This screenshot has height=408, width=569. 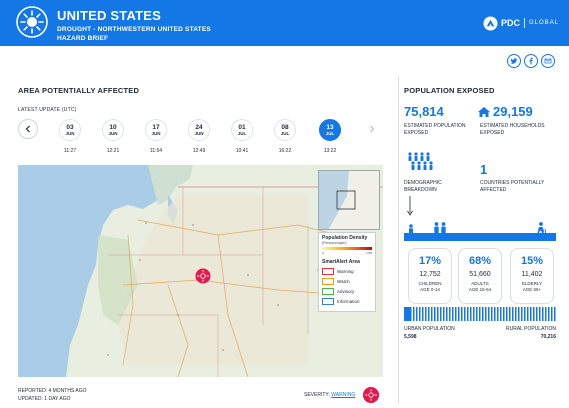 I want to click on households-total: 29,159, so click(x=513, y=111).